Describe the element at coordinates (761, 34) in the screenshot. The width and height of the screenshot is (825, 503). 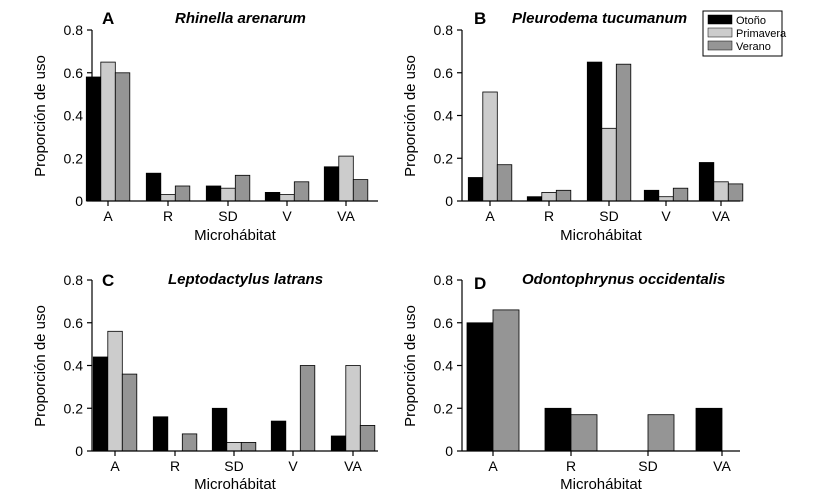
I see `legend-label: Primavera` at that location.